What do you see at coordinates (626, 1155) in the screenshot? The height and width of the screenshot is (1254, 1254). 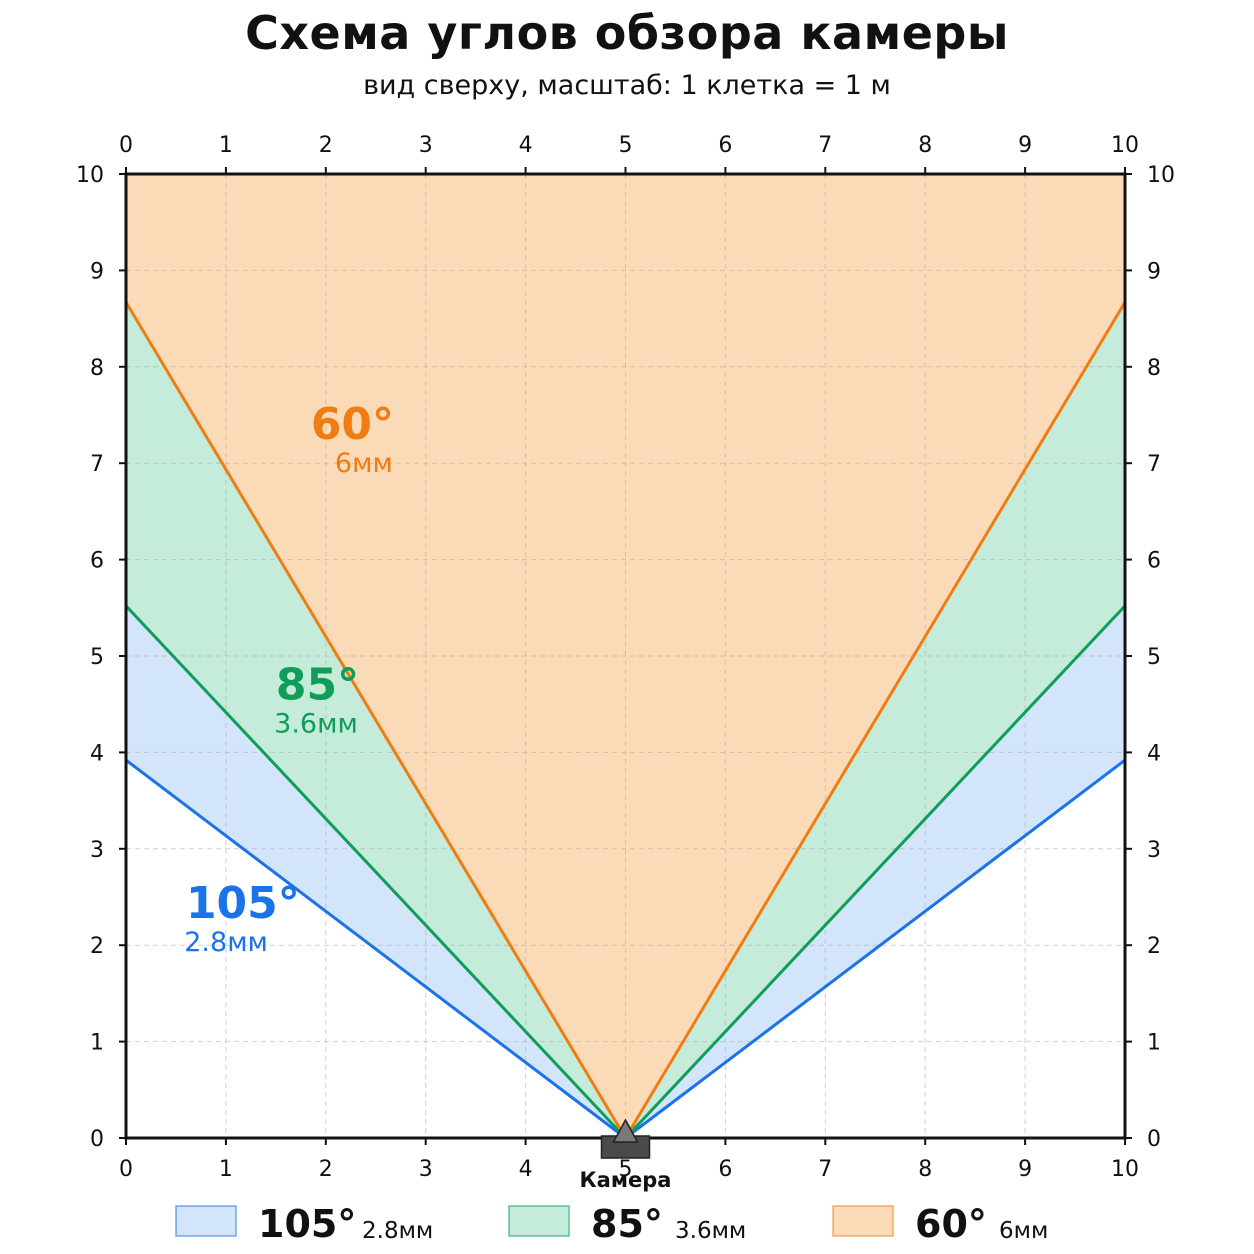 I see `camera: Камера` at bounding box center [626, 1155].